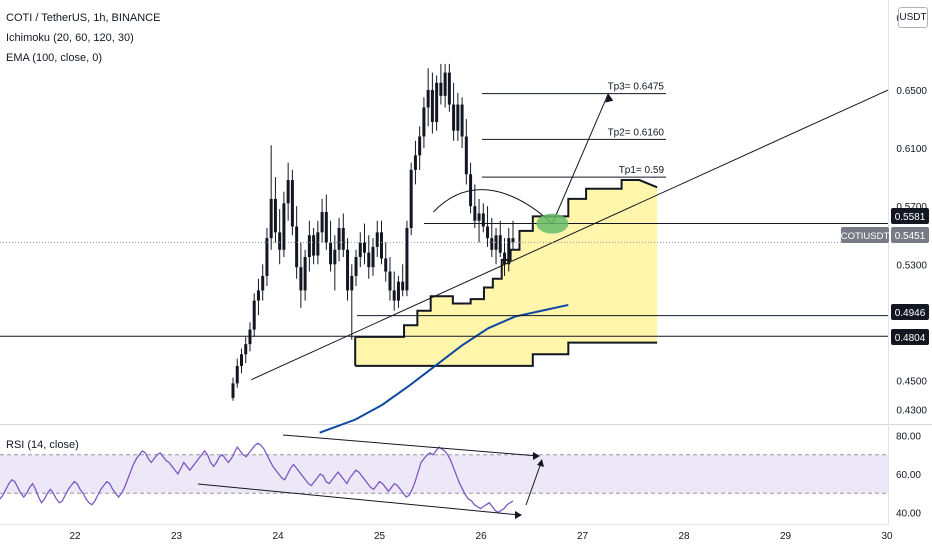 The image size is (932, 550). What do you see at coordinates (887, 536) in the screenshot?
I see `time-tick: 30` at bounding box center [887, 536].